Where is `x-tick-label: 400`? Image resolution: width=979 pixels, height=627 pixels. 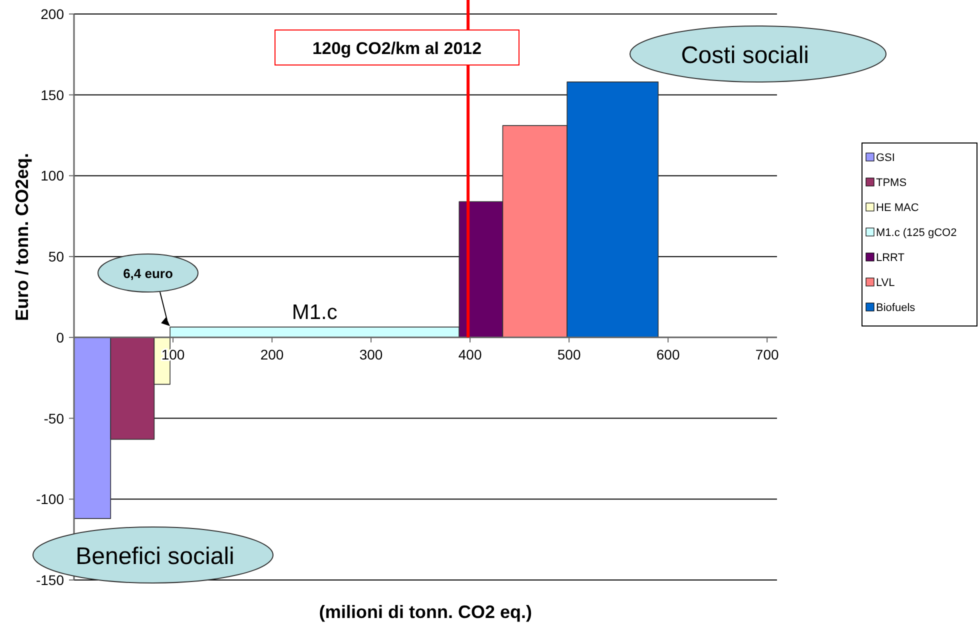 x-tick-label: 400 is located at coordinates (470, 354).